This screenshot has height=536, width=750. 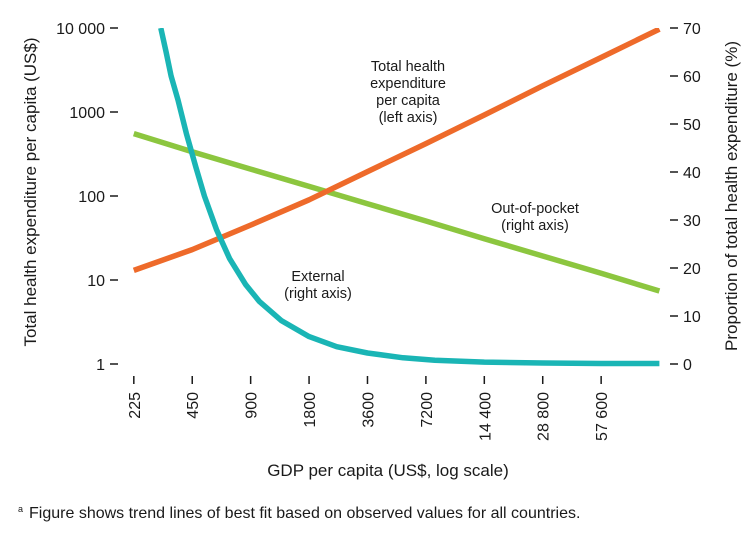 I want to click on right-tick-label: 40, so click(x=692, y=173).